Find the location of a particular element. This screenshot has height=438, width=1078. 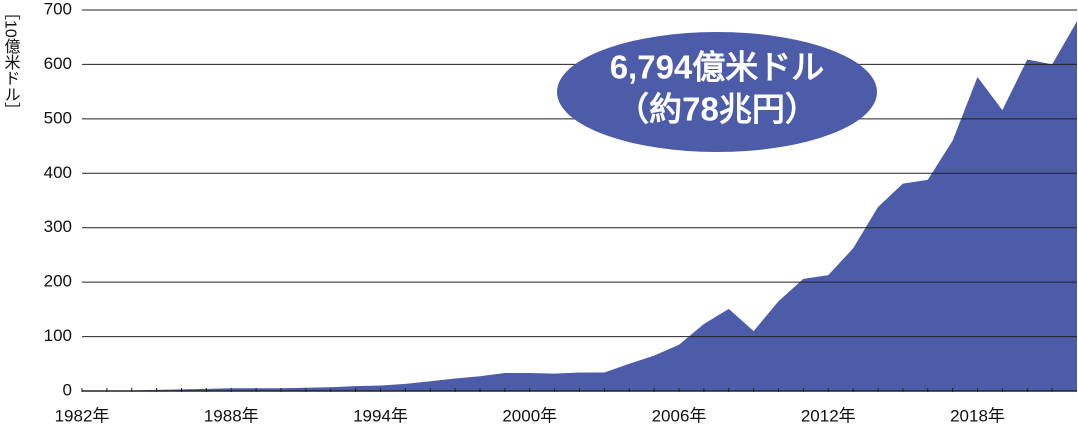

x-tick-label: 1982年 is located at coordinates (82, 415).